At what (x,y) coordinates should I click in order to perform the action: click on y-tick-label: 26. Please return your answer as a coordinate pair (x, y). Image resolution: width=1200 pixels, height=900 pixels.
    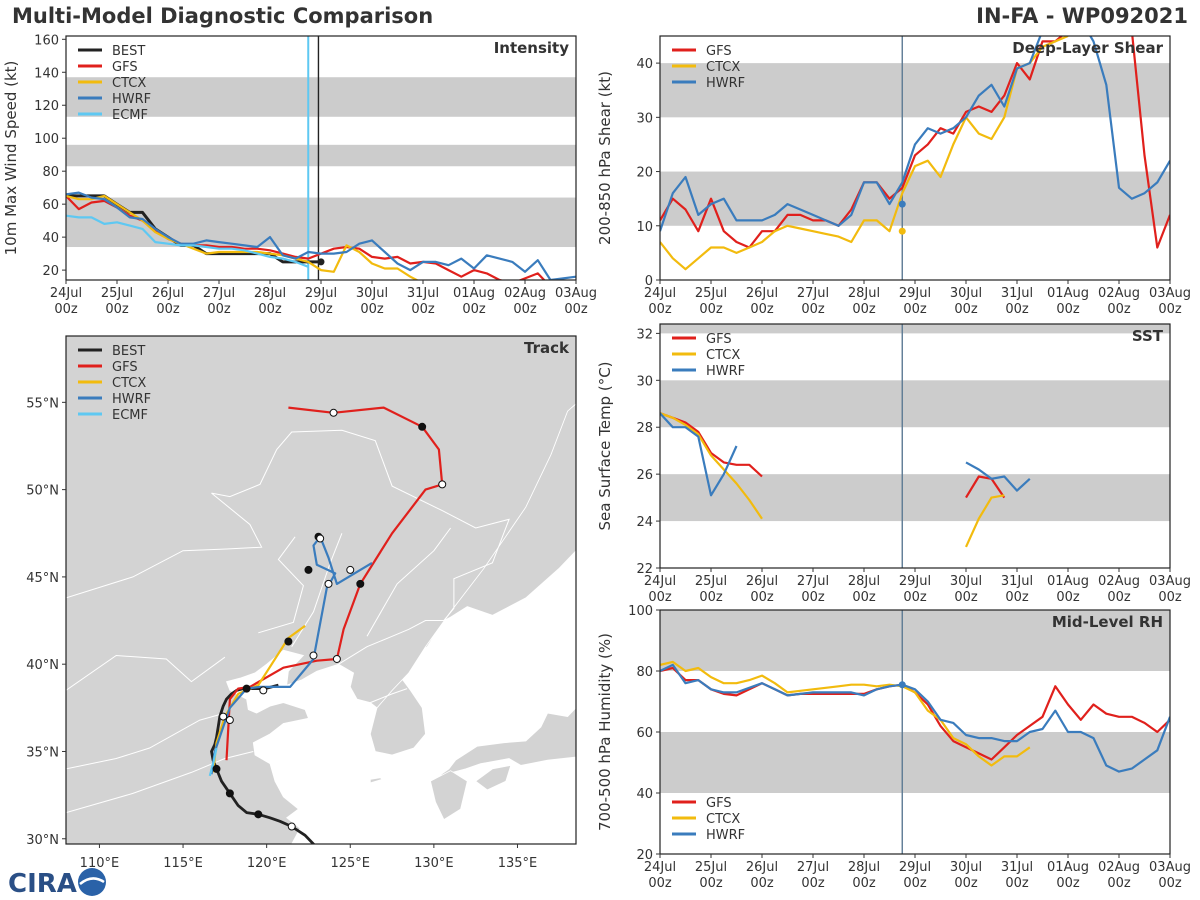
    Looking at the image, I should click on (644, 475).